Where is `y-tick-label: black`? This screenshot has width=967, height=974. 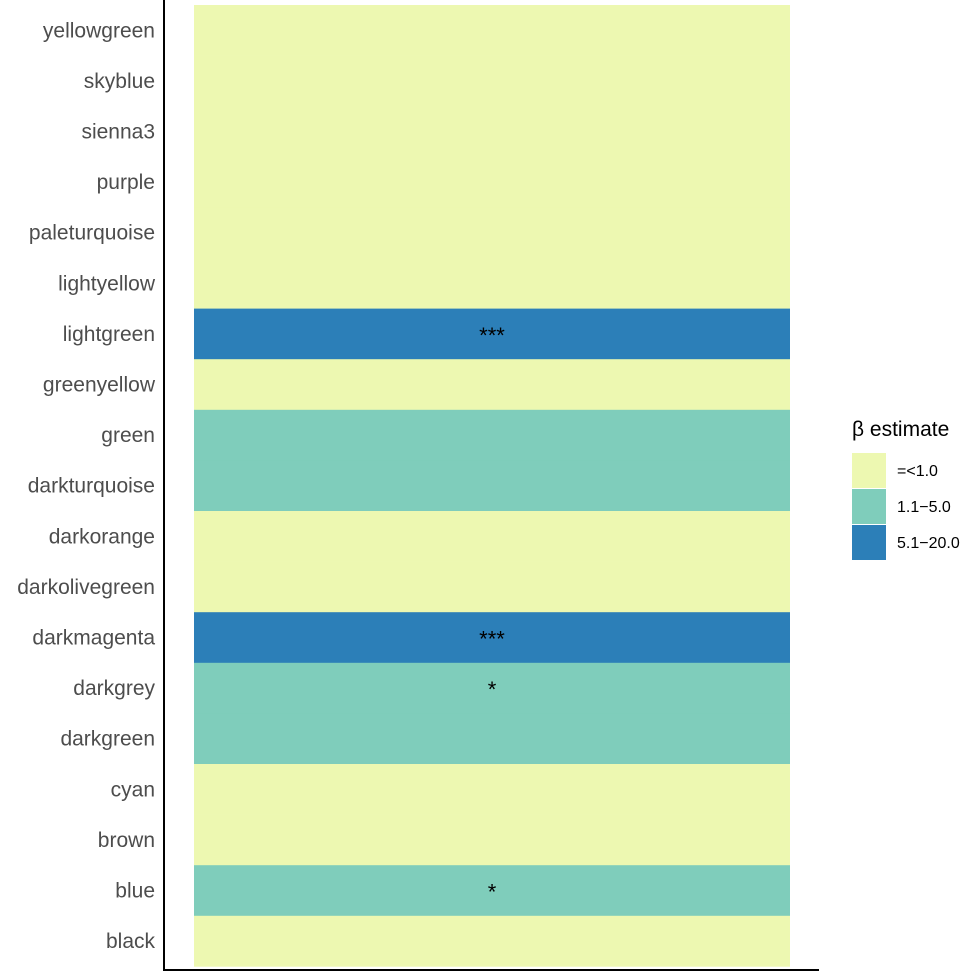 y-tick-label: black is located at coordinates (131, 941).